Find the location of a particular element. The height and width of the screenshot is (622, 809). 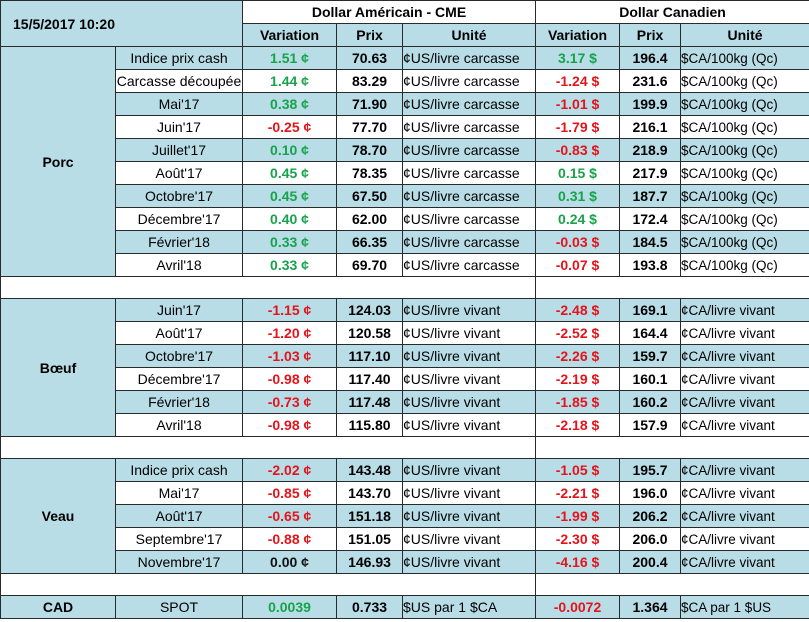

usd-price: 71.90 is located at coordinates (370, 104).